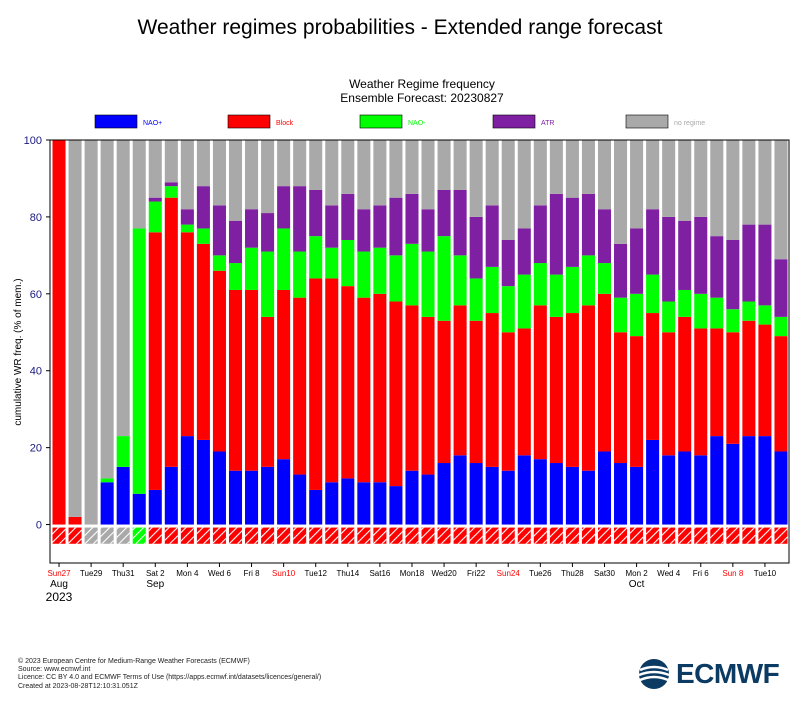 The width and height of the screenshot is (800, 720). Describe the element at coordinates (18, 351) in the screenshot. I see `y-axis-label: cumulative WR freq. (% of mem.)` at that location.